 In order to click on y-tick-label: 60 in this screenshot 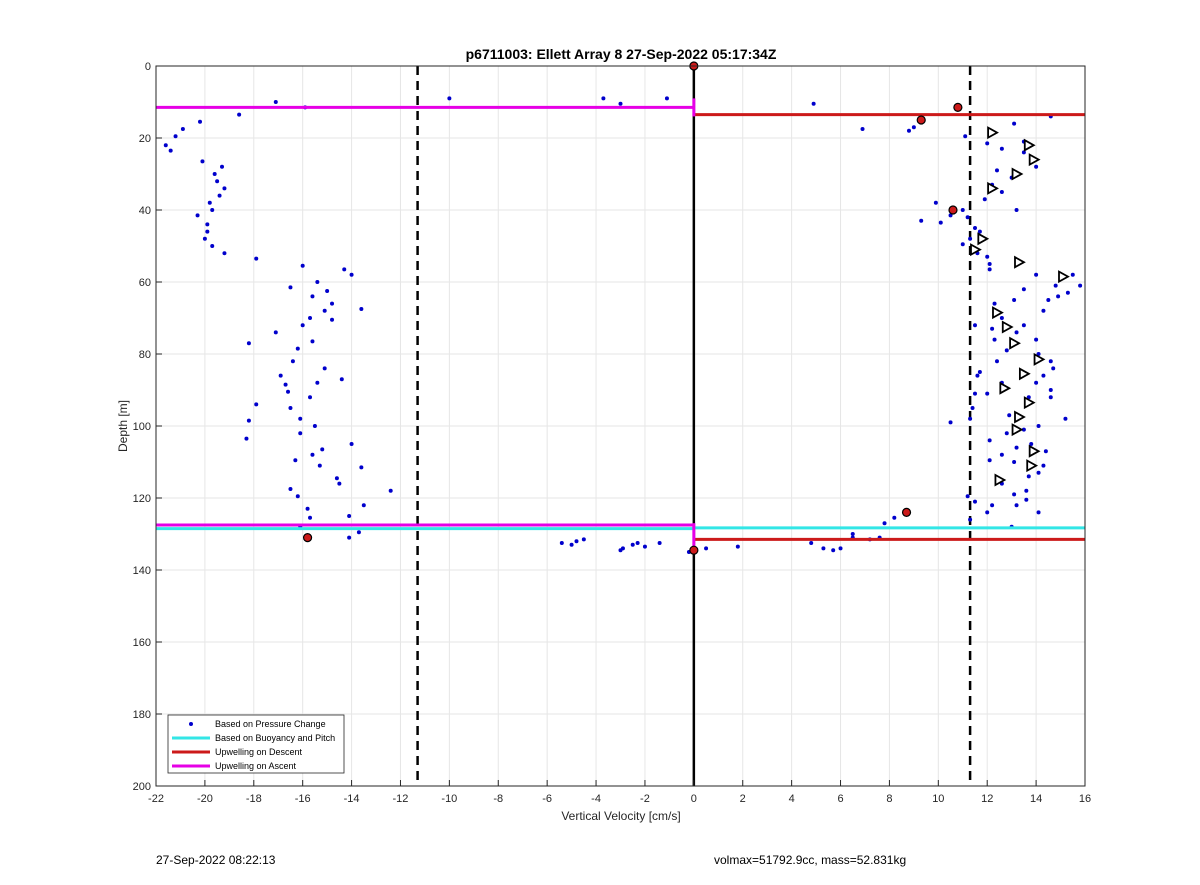, I will do `click(145, 283)`.